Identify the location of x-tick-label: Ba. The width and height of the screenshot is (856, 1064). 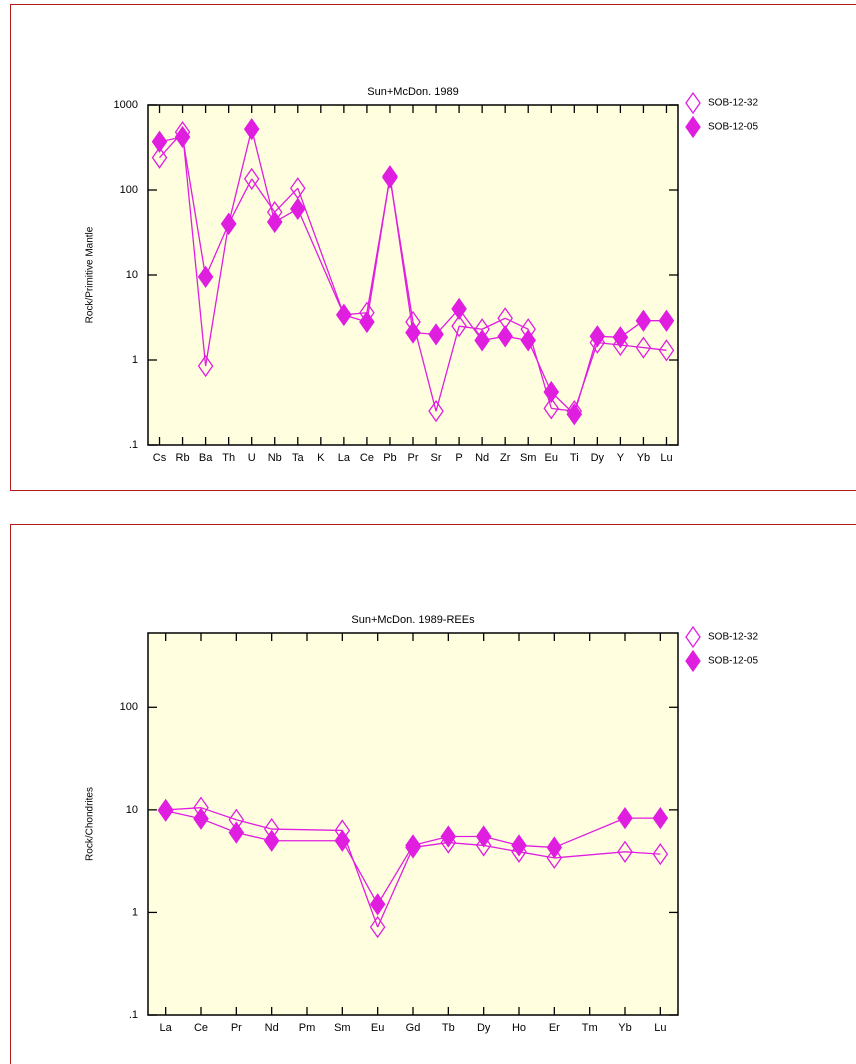
(206, 458).